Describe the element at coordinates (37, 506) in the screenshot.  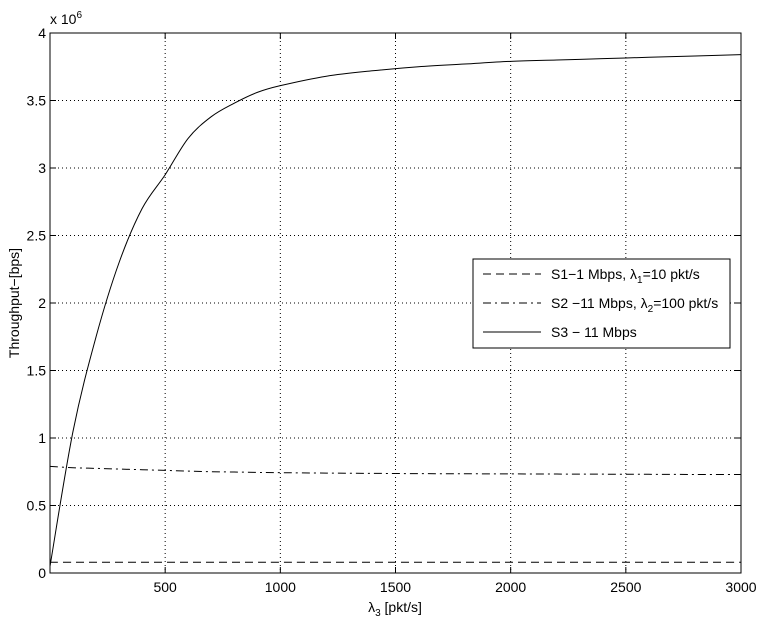
I see `y-tick-label: 0.5` at that location.